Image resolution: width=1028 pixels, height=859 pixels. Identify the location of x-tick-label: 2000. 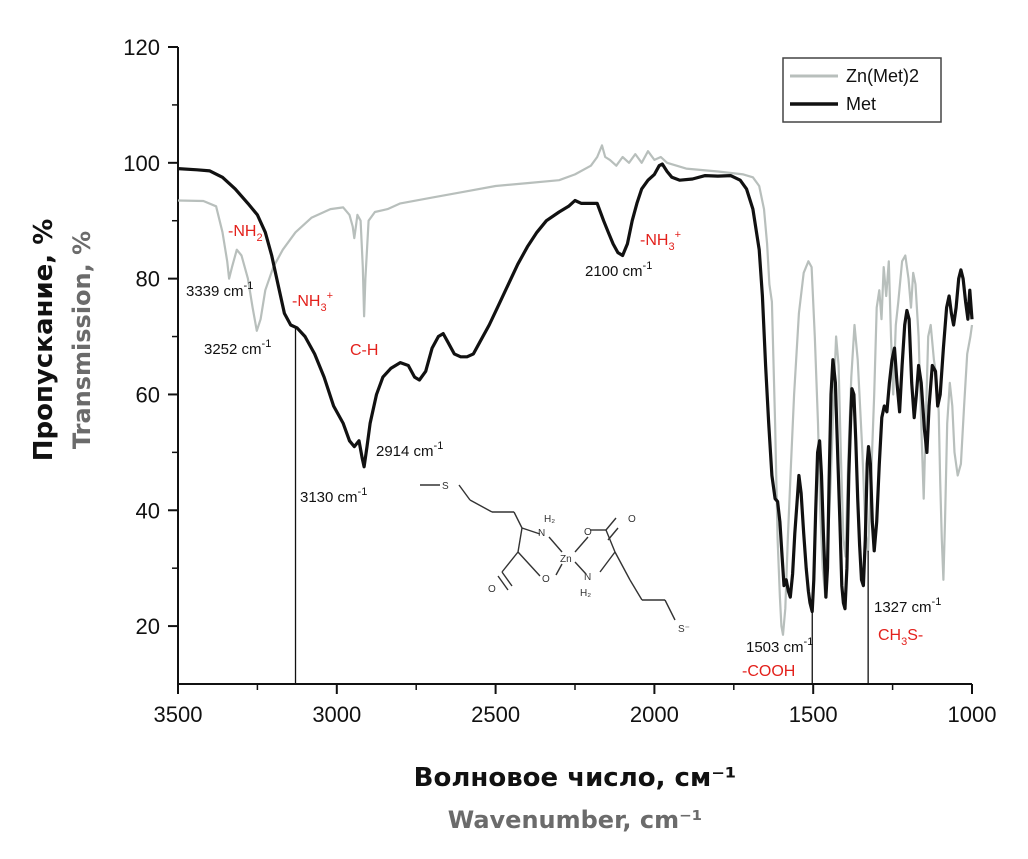
(654, 714).